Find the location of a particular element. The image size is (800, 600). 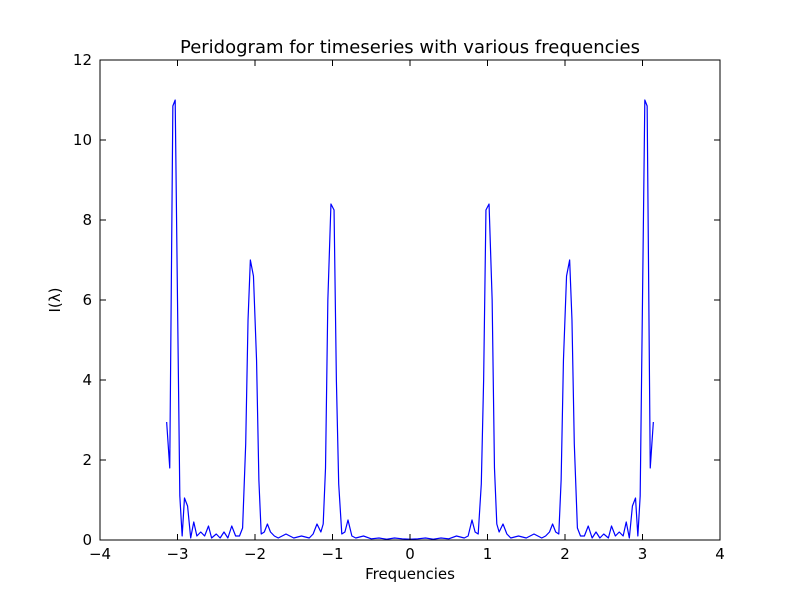

x-tick-label: −1 is located at coordinates (332, 554).